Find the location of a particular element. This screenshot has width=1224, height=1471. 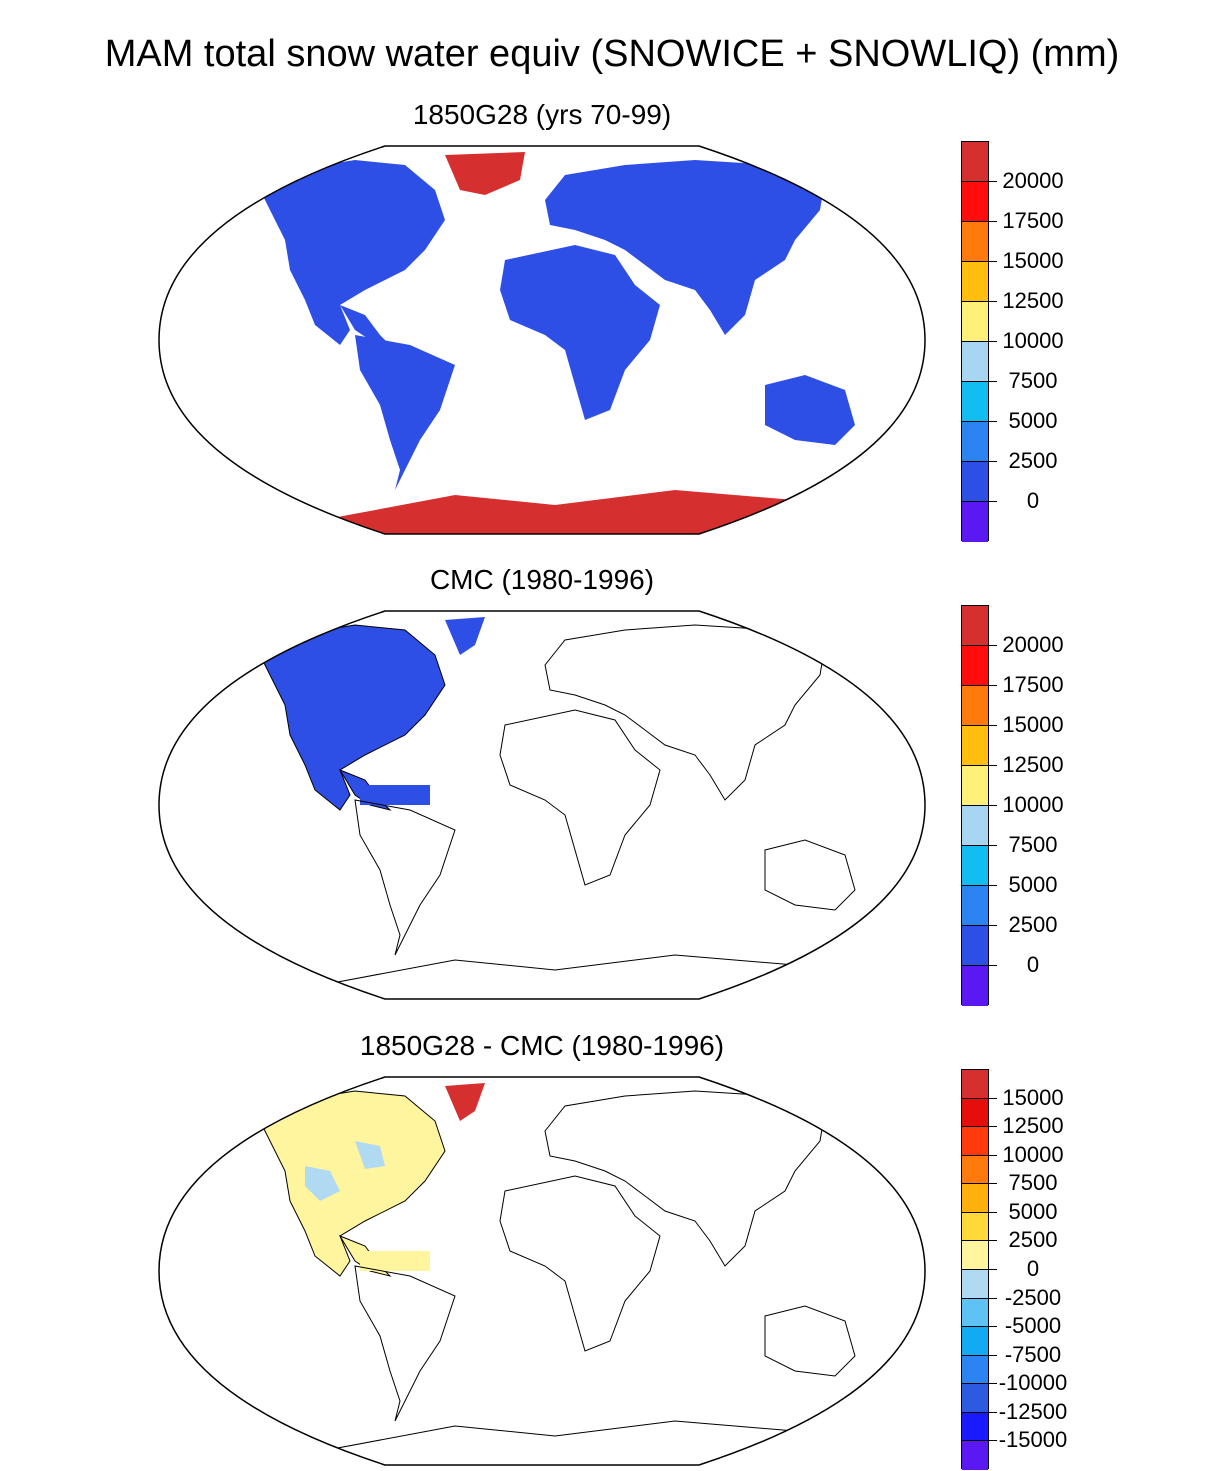

panel-3-title: 1850G28 - CMC (1980-1996) is located at coordinates (542, 1045).